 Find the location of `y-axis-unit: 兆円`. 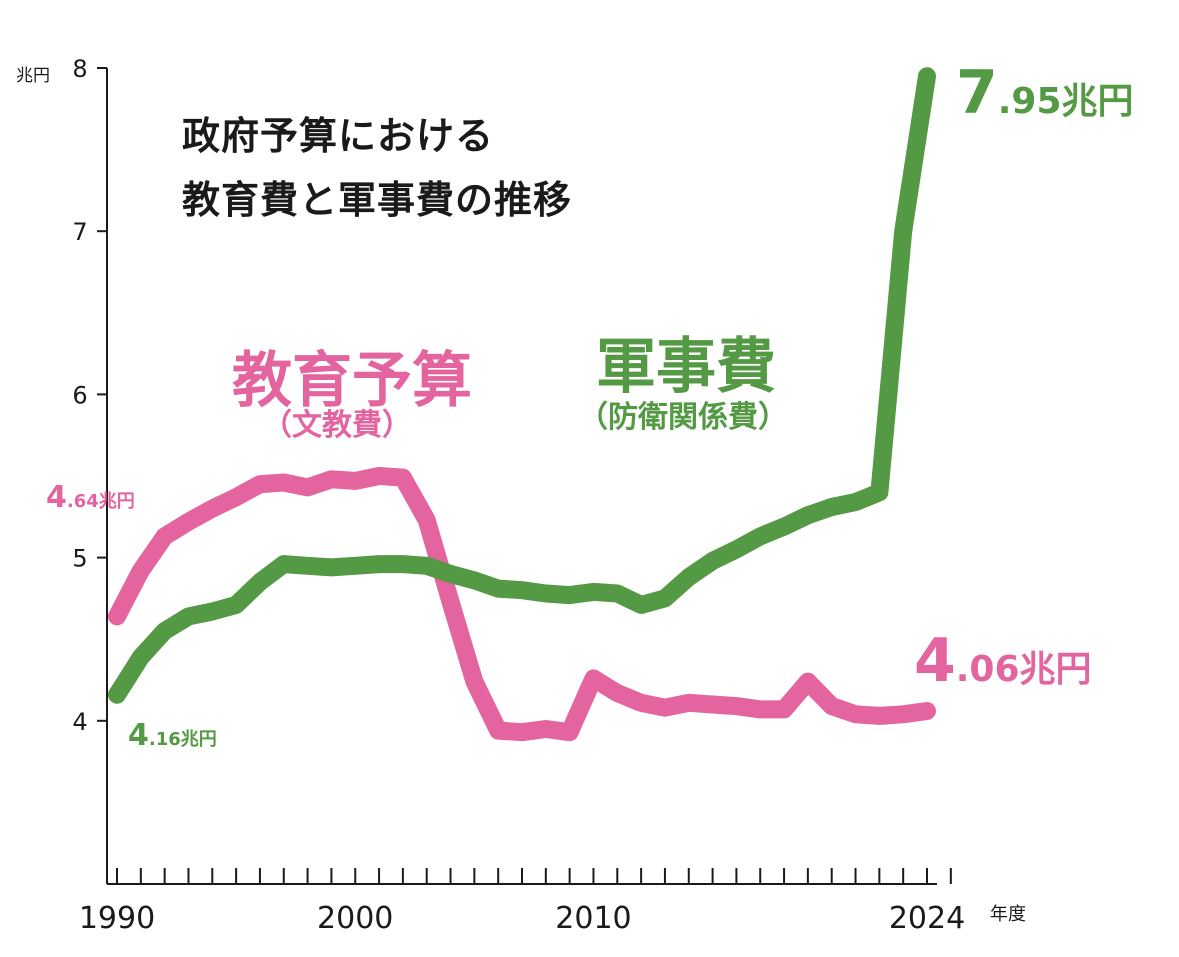

y-axis-unit: 兆円 is located at coordinates (33, 76).